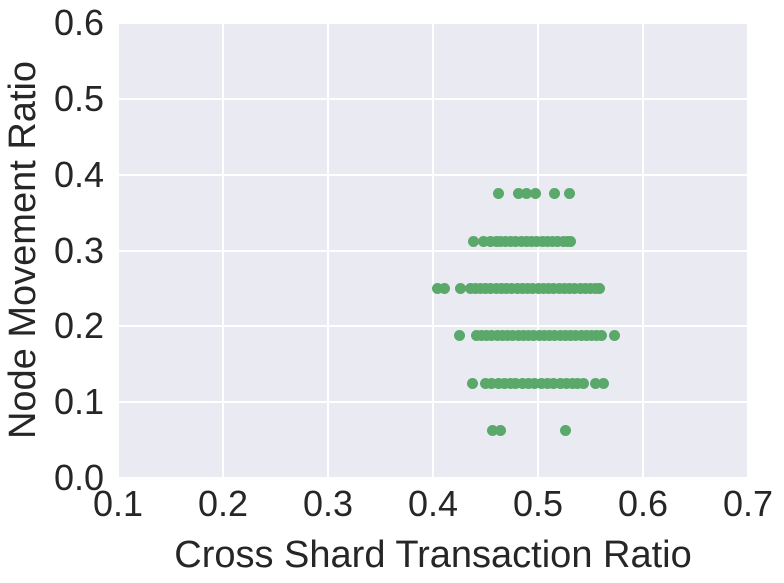 This screenshot has height=583, width=784. What do you see at coordinates (78, 250) in the screenshot?
I see `y-tick-label: 0.3` at bounding box center [78, 250].